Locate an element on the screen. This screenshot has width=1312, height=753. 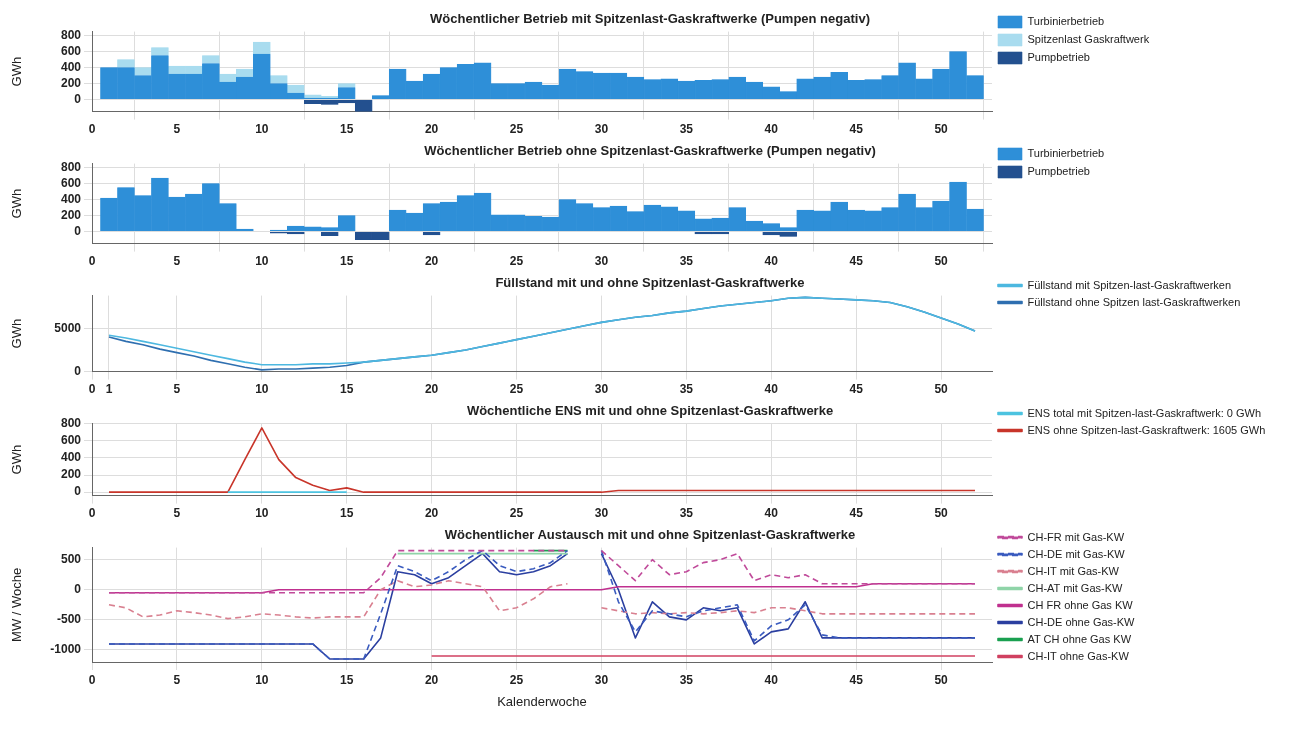
chart-title: Wöchentliche ENS mit und ohne Spitzenlast-Gaskraftwerke is located at coordinates (650, 411).